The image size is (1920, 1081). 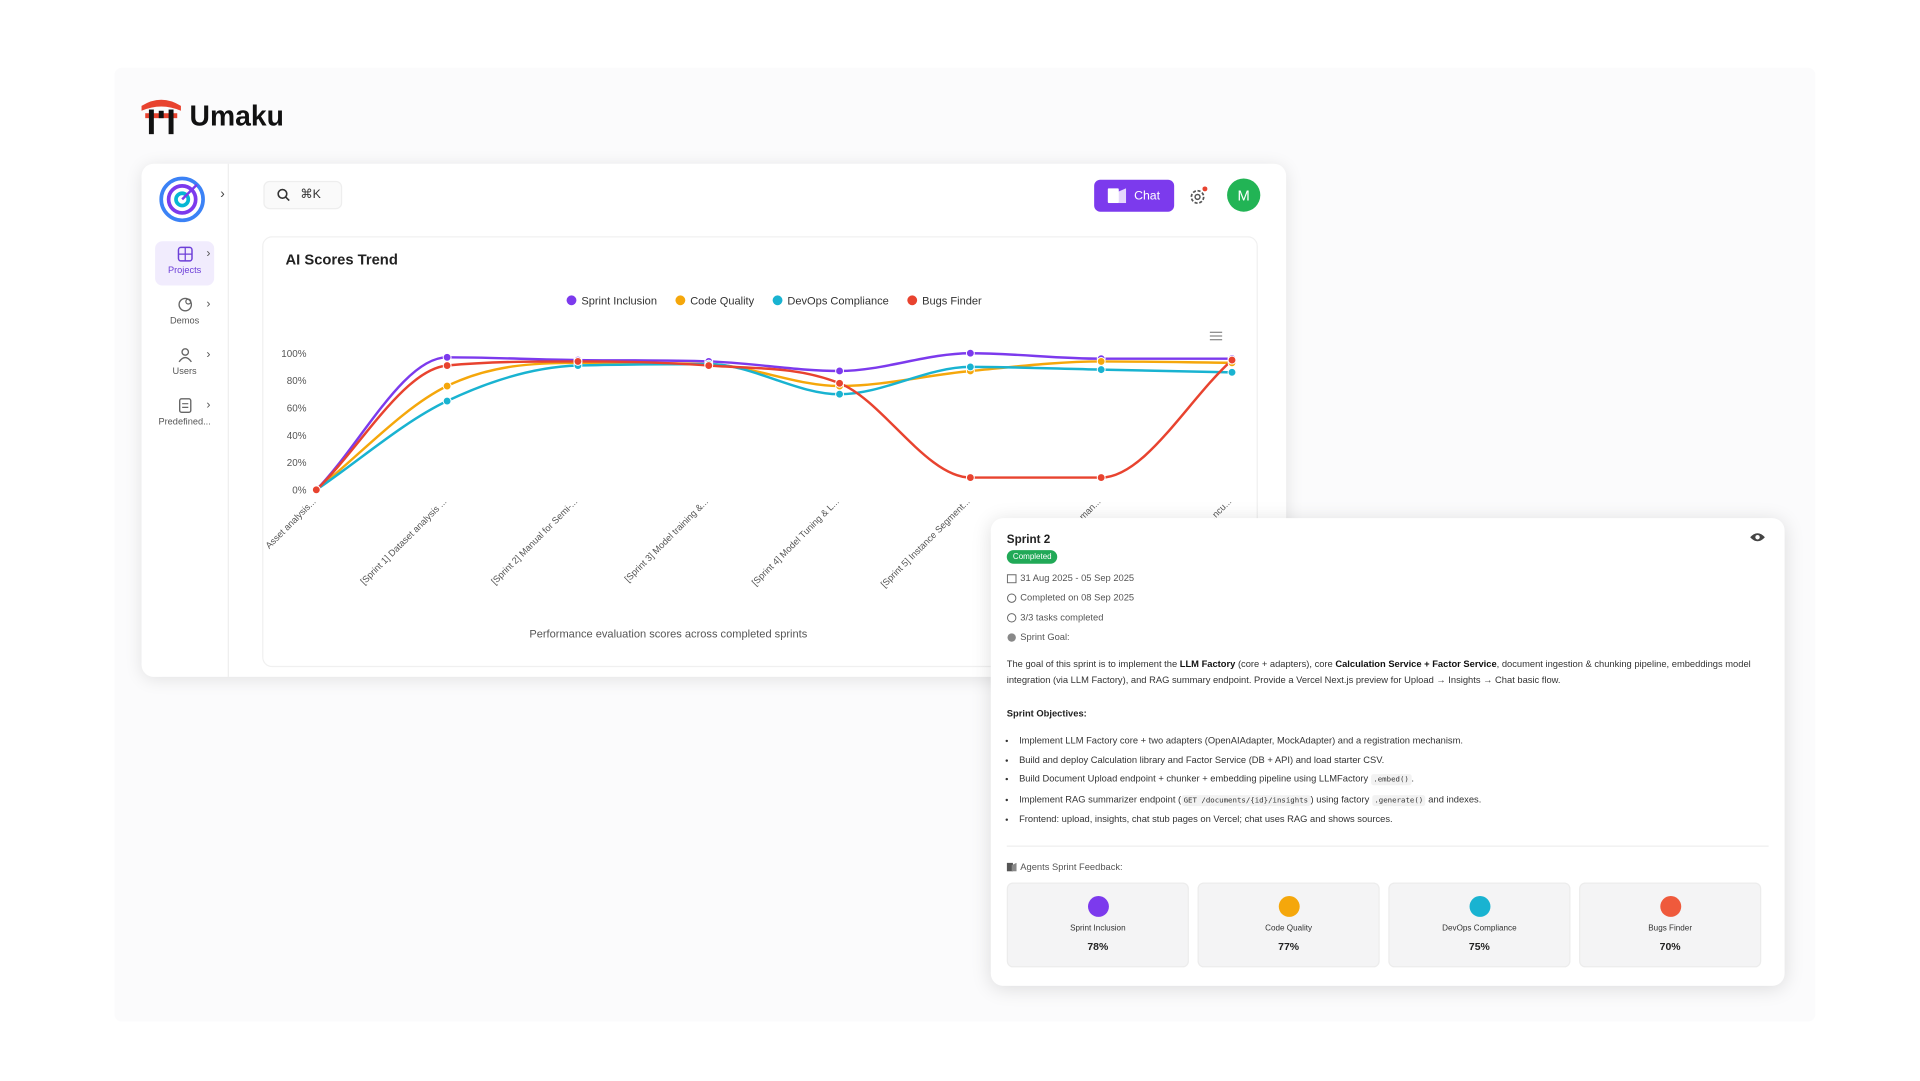 I want to click on y-tick-label: 40%, so click(x=297, y=436).